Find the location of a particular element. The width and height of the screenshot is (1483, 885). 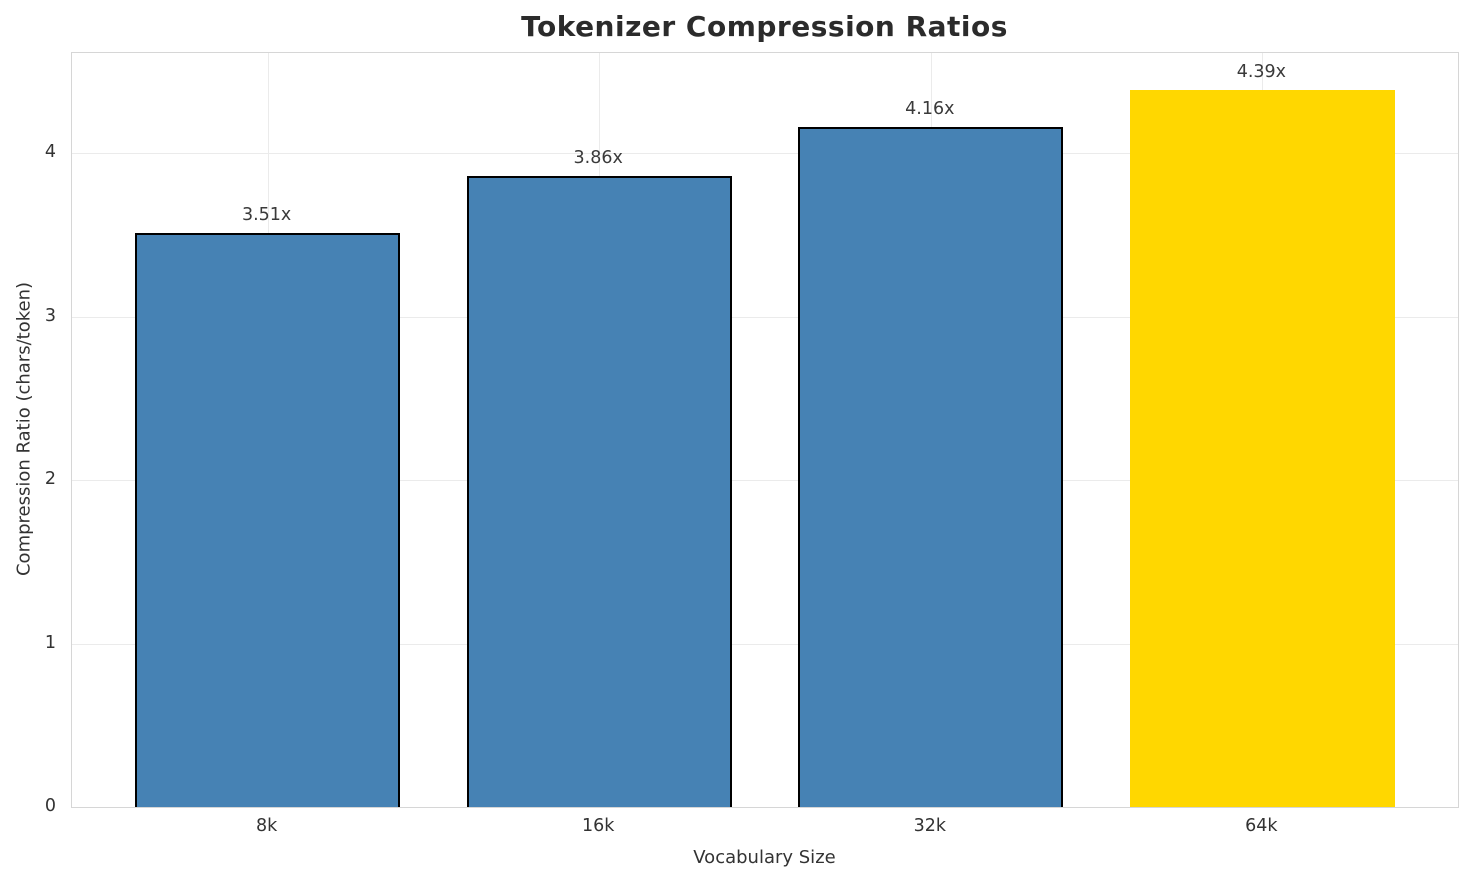

y-tick-label: 4 is located at coordinates (50, 152).